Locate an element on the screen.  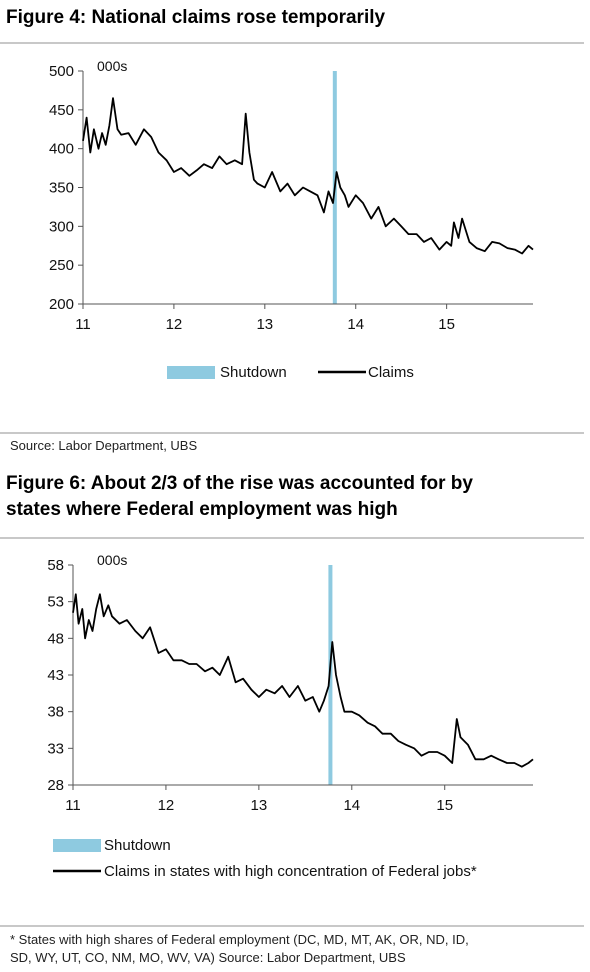
figure6-top-rule is located at coordinates (292, 538).